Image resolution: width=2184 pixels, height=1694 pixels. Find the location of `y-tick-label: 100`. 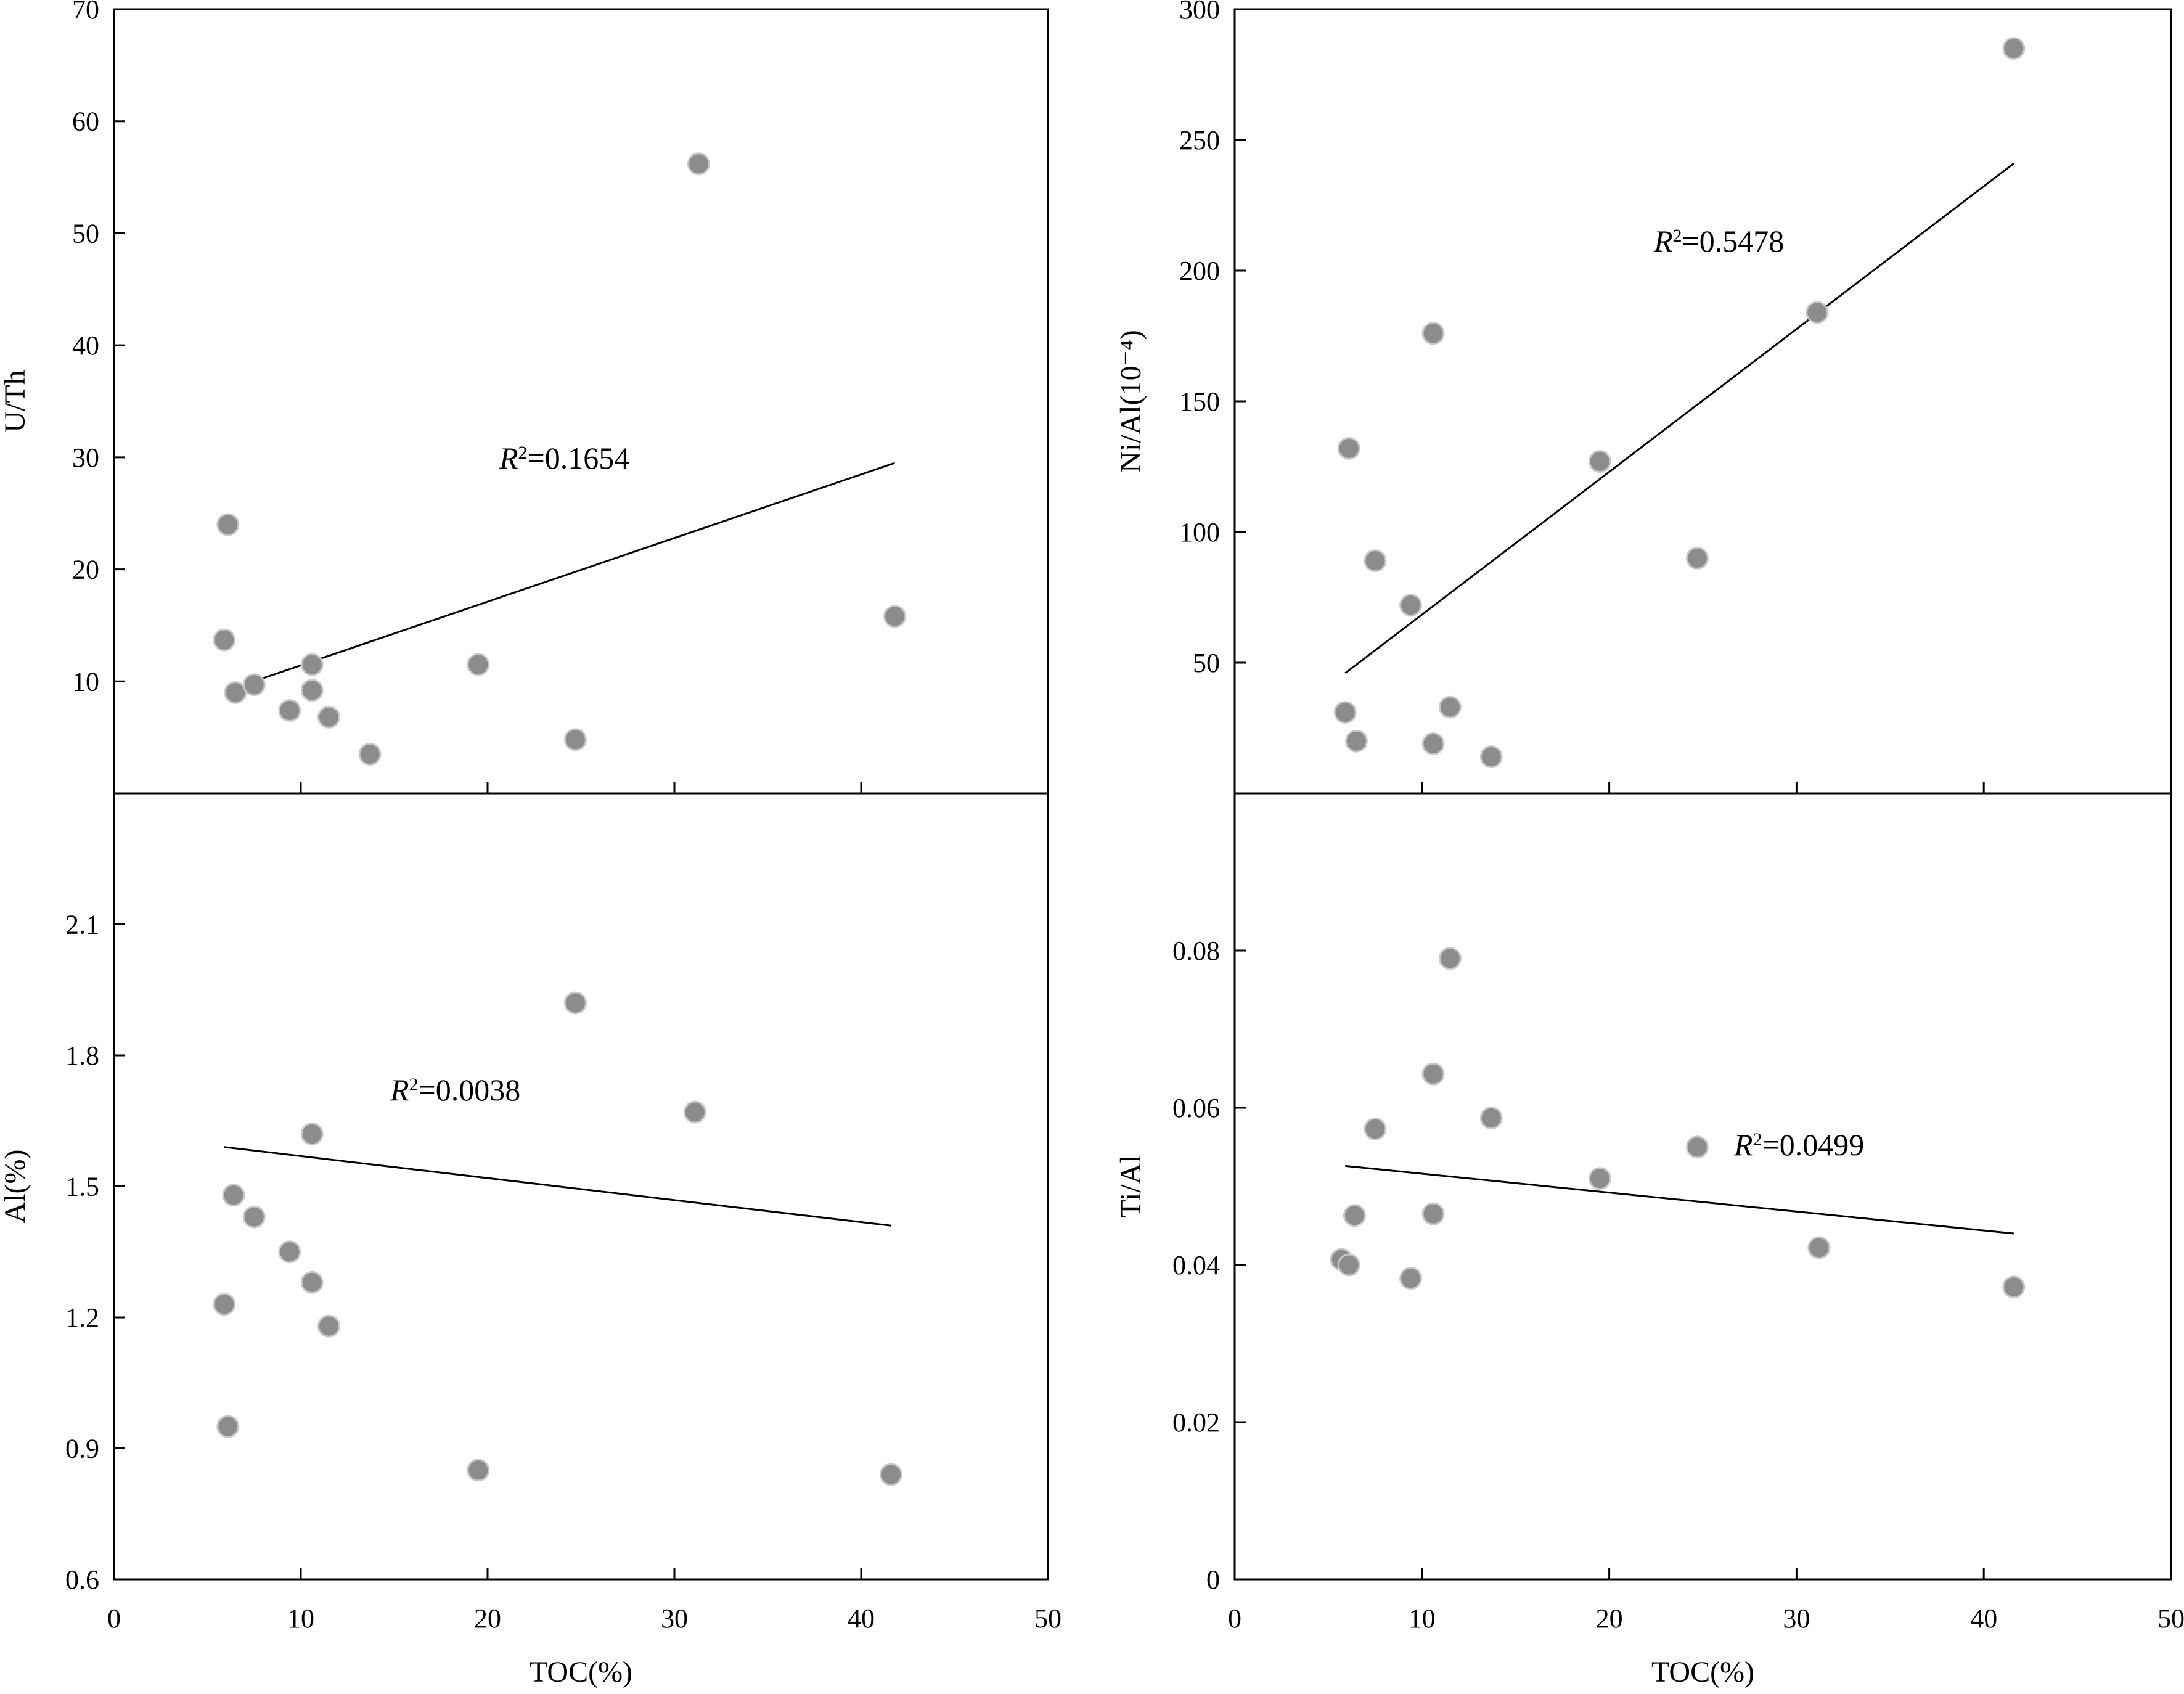

y-tick-label: 100 is located at coordinates (1199, 532).